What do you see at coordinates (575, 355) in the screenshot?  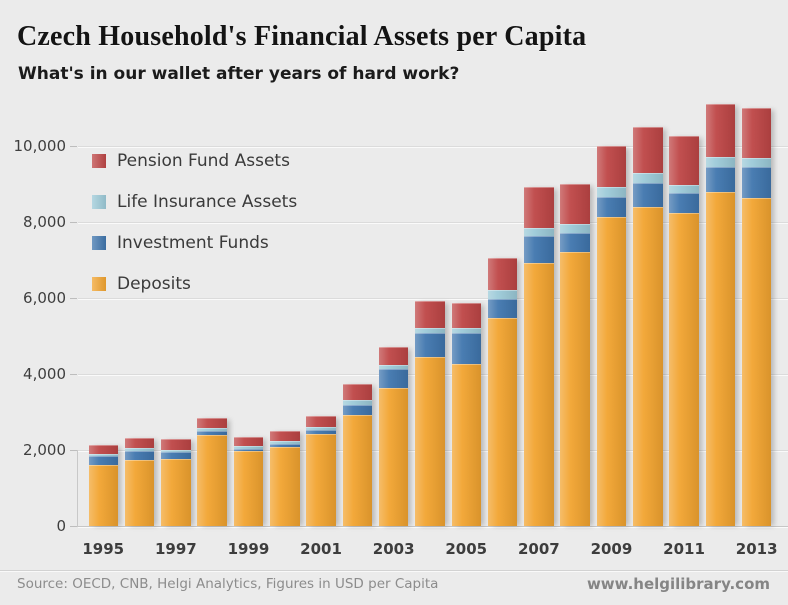 I see `bar-2008` at bounding box center [575, 355].